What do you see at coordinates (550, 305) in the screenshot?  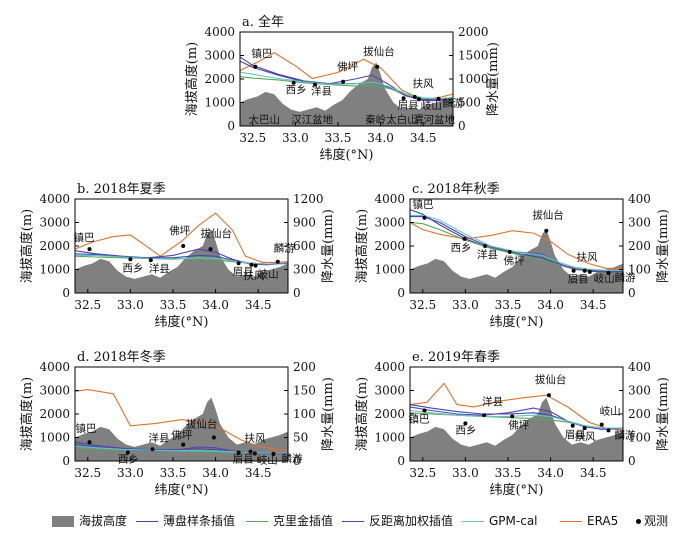 I see `panel-3-xtick-label-3: 34.0` at bounding box center [550, 305].